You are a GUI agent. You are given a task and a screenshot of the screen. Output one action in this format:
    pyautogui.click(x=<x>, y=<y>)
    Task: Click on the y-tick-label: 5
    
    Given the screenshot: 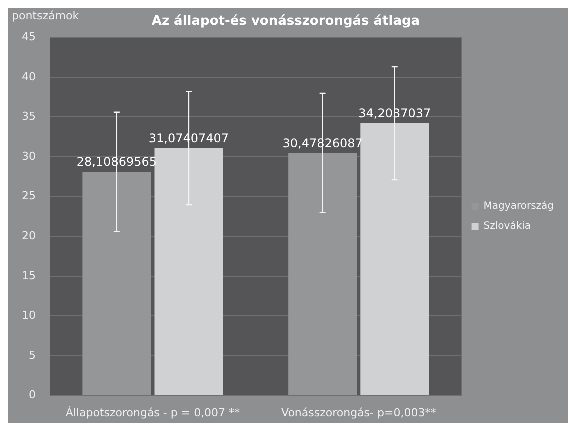 What is the action you would take?
    pyautogui.click(x=32, y=355)
    